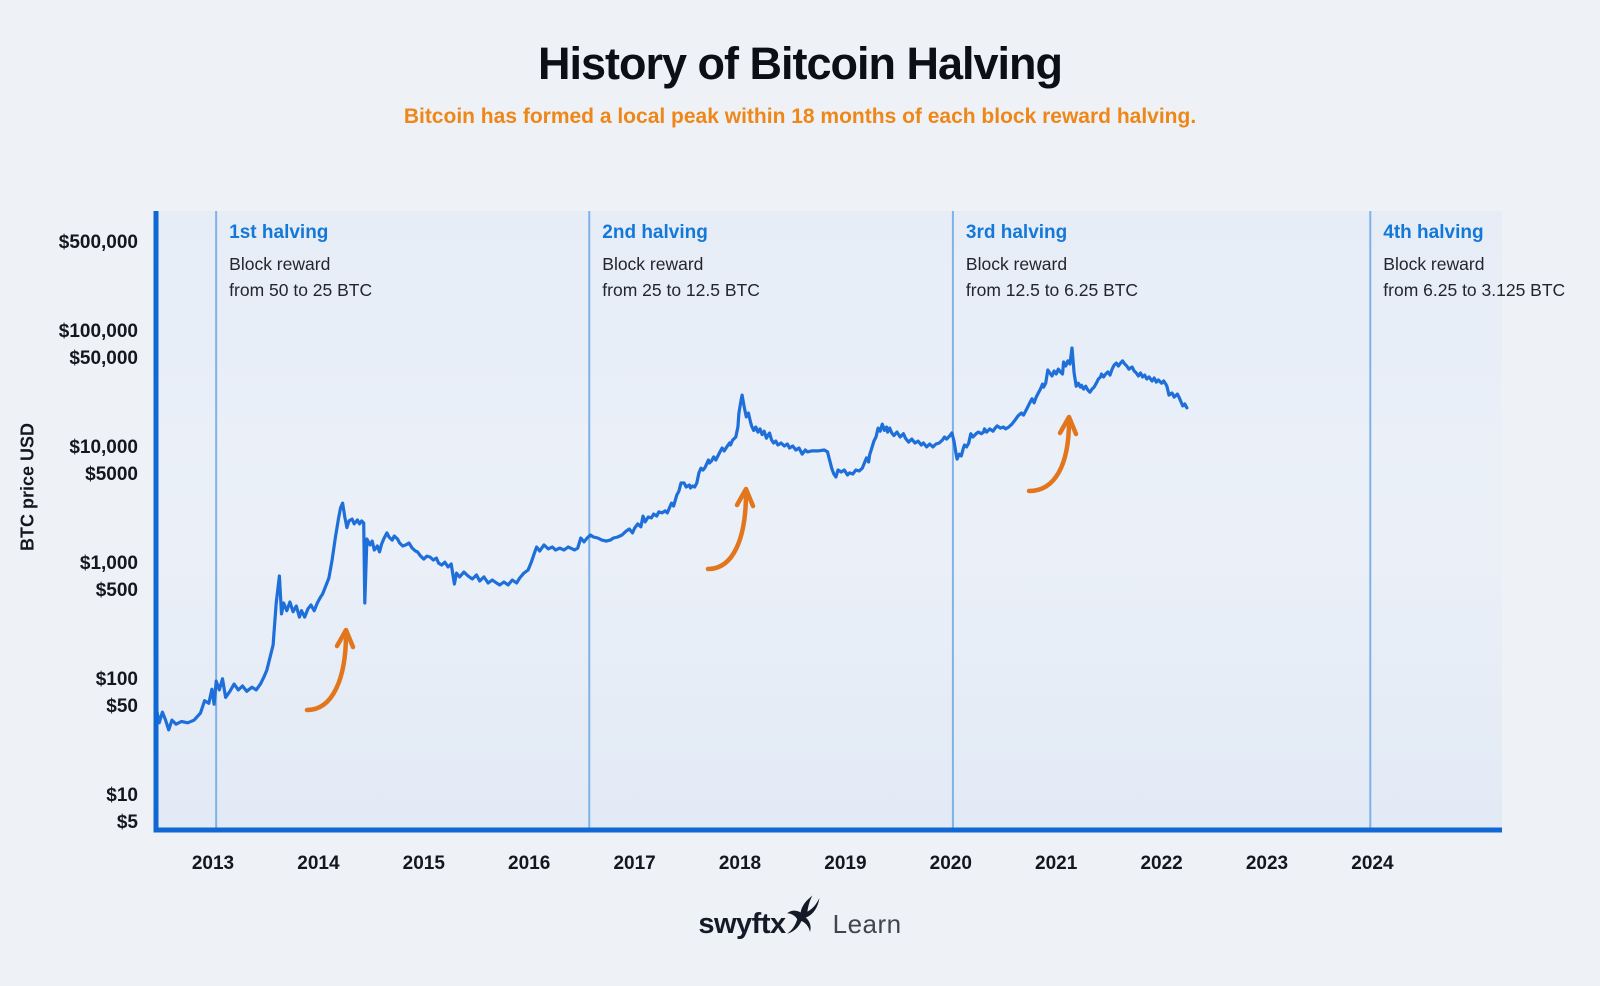 The image size is (1600, 986). Describe the element at coordinates (122, 796) in the screenshot. I see `y-tick-label: $10` at that location.